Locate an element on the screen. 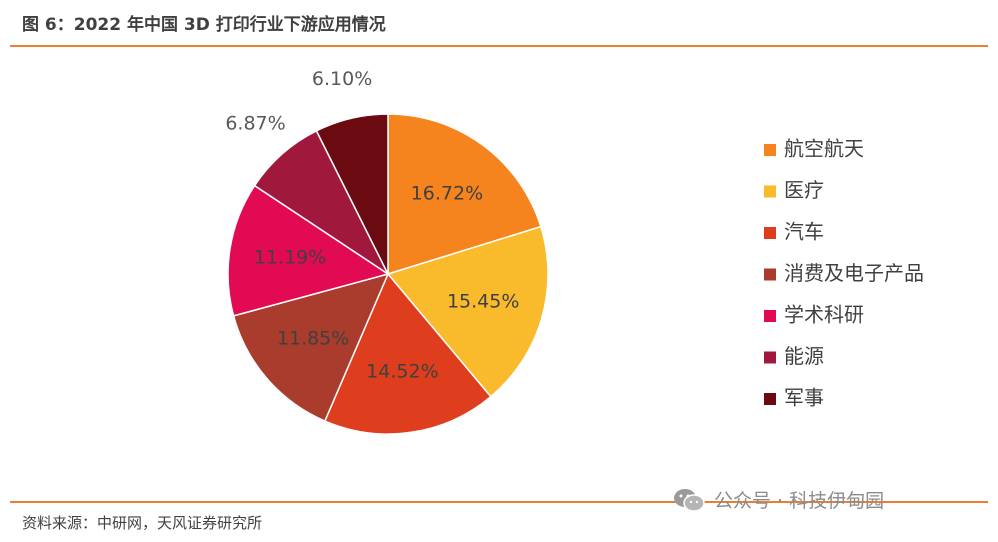  legend-label-0: 航空航天 is located at coordinates (824, 149).